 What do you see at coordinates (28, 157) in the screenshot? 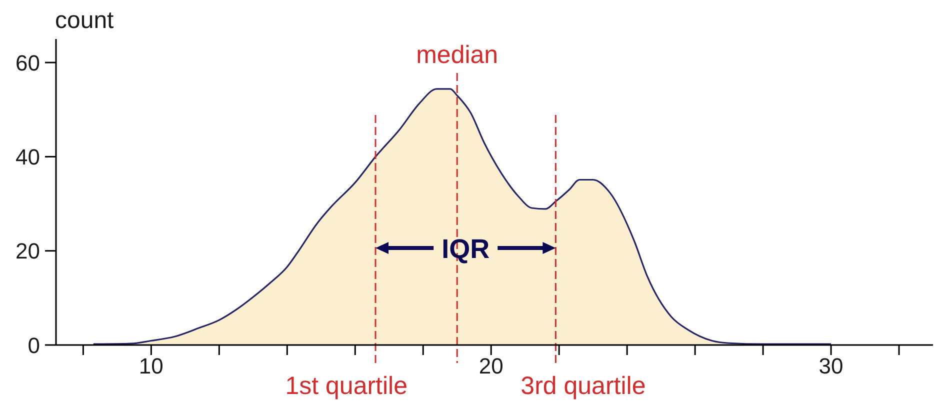
I see `y-tick-label: 40` at bounding box center [28, 157].